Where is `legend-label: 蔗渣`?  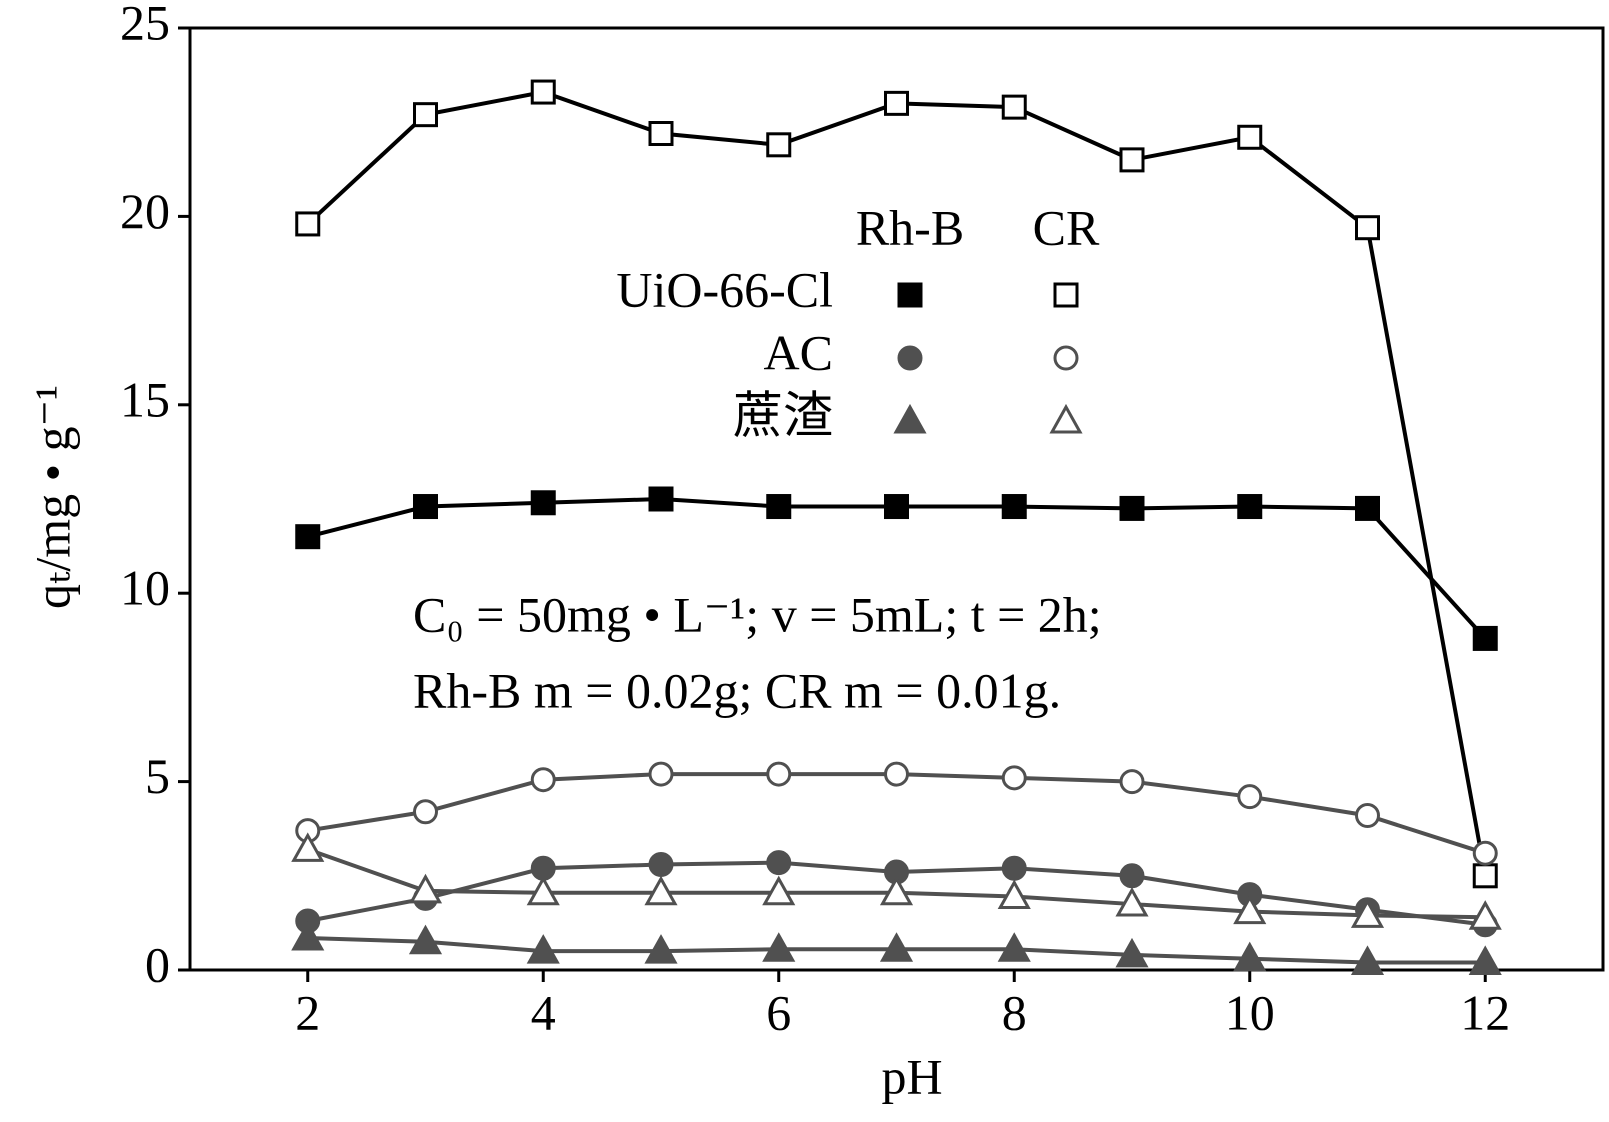
legend-label: 蔗渣 is located at coordinates (783, 415).